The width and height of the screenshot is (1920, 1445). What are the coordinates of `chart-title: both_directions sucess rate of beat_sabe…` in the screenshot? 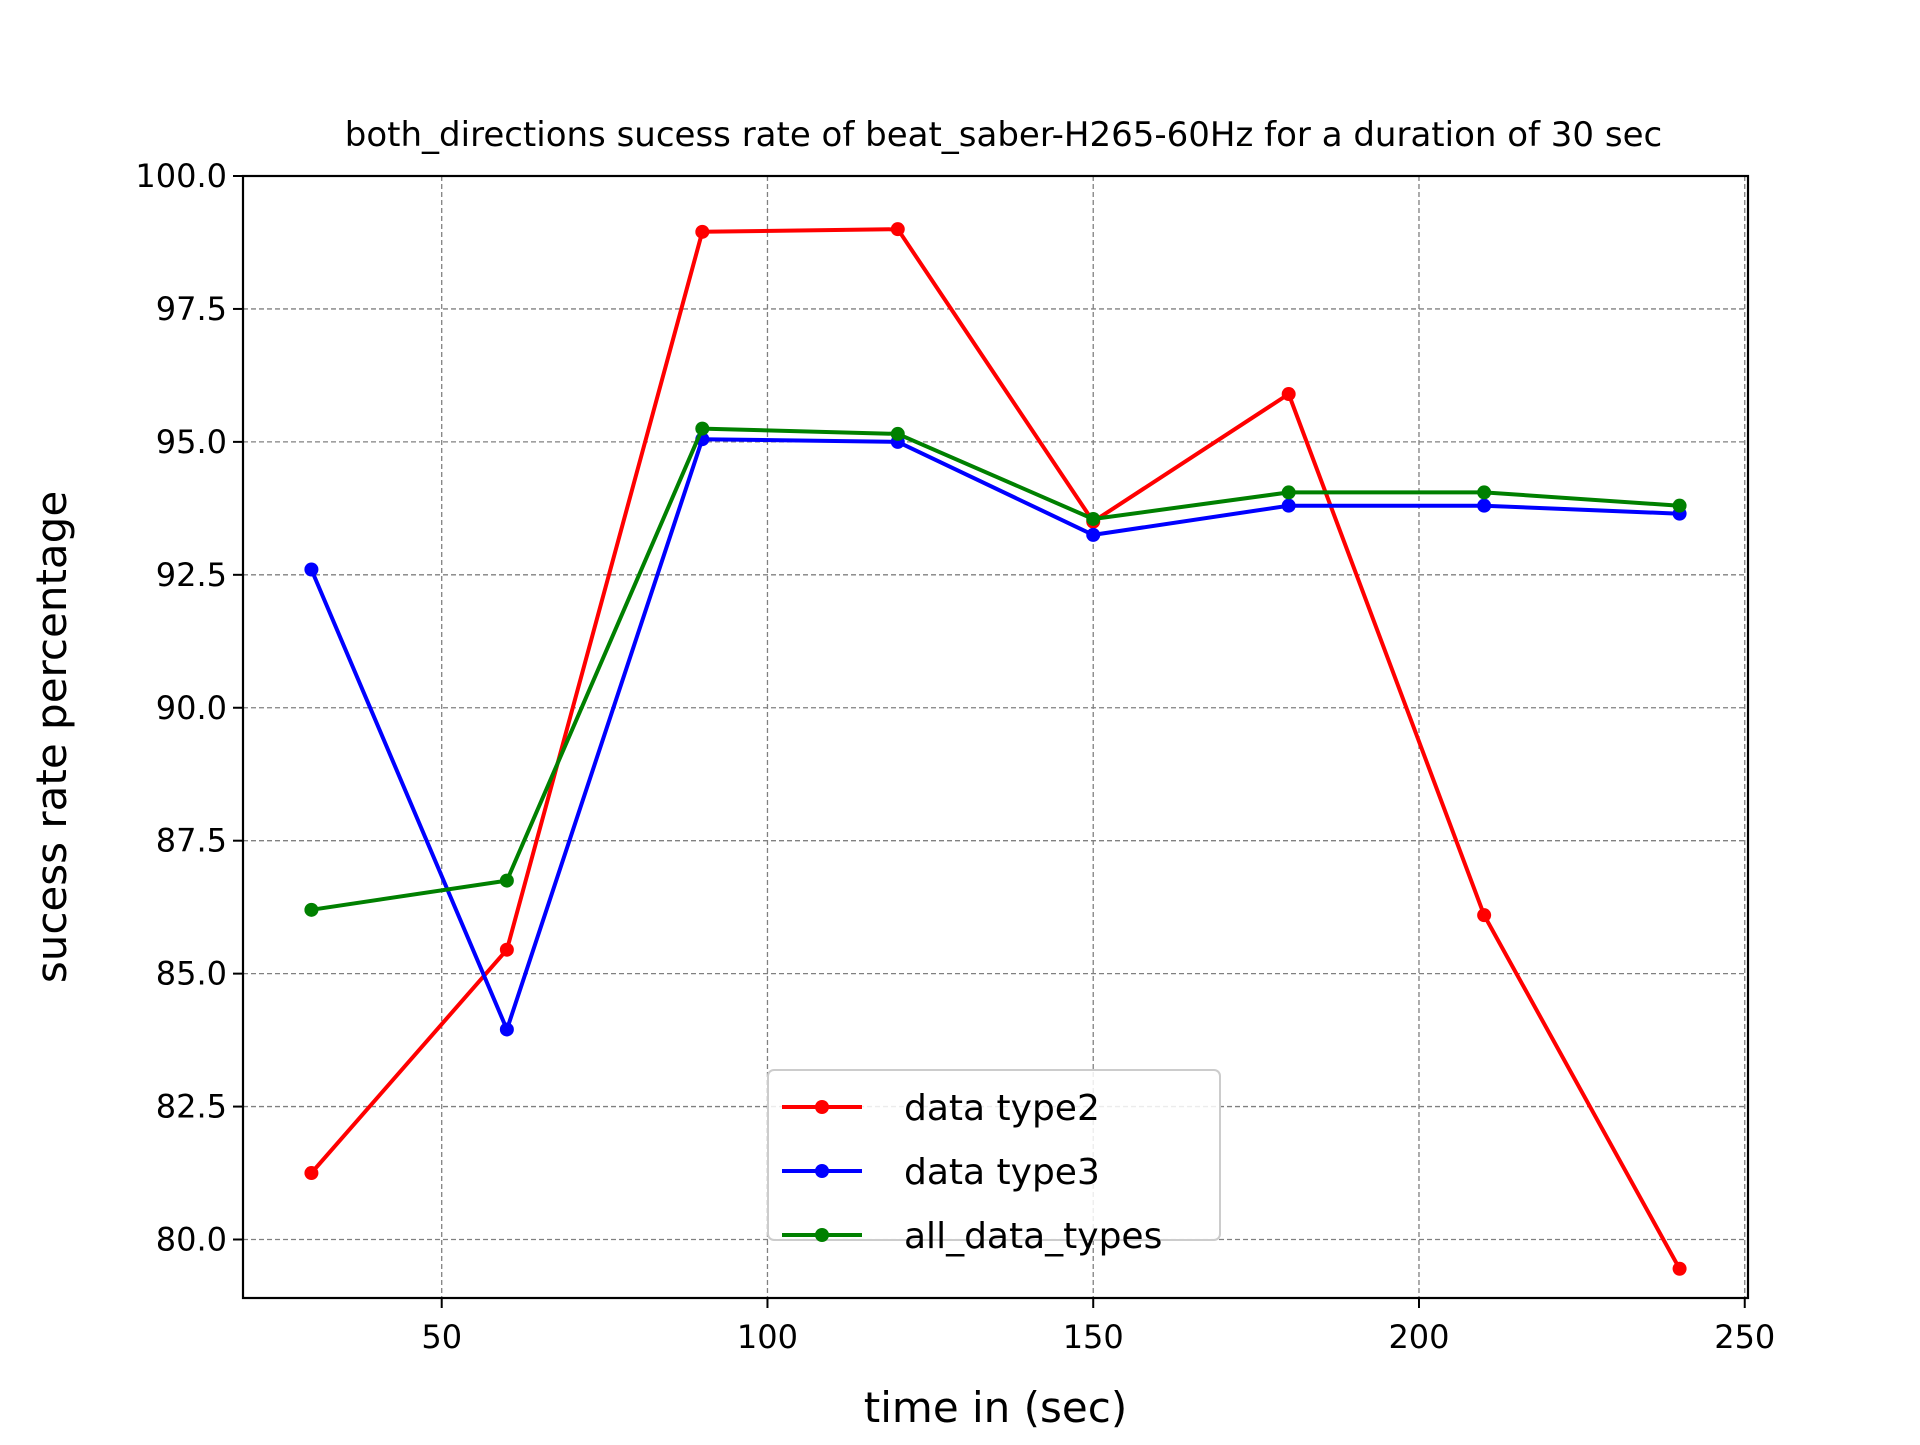 It's located at (1003, 135).